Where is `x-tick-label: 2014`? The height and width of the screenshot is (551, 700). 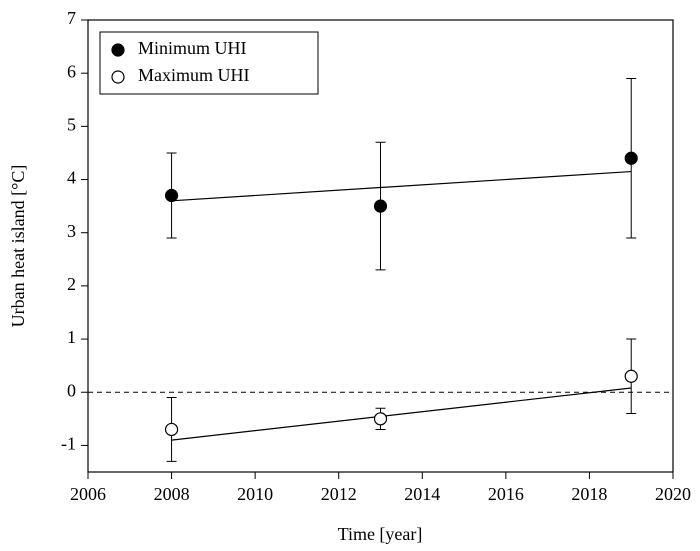 x-tick-label: 2014 is located at coordinates (422, 494).